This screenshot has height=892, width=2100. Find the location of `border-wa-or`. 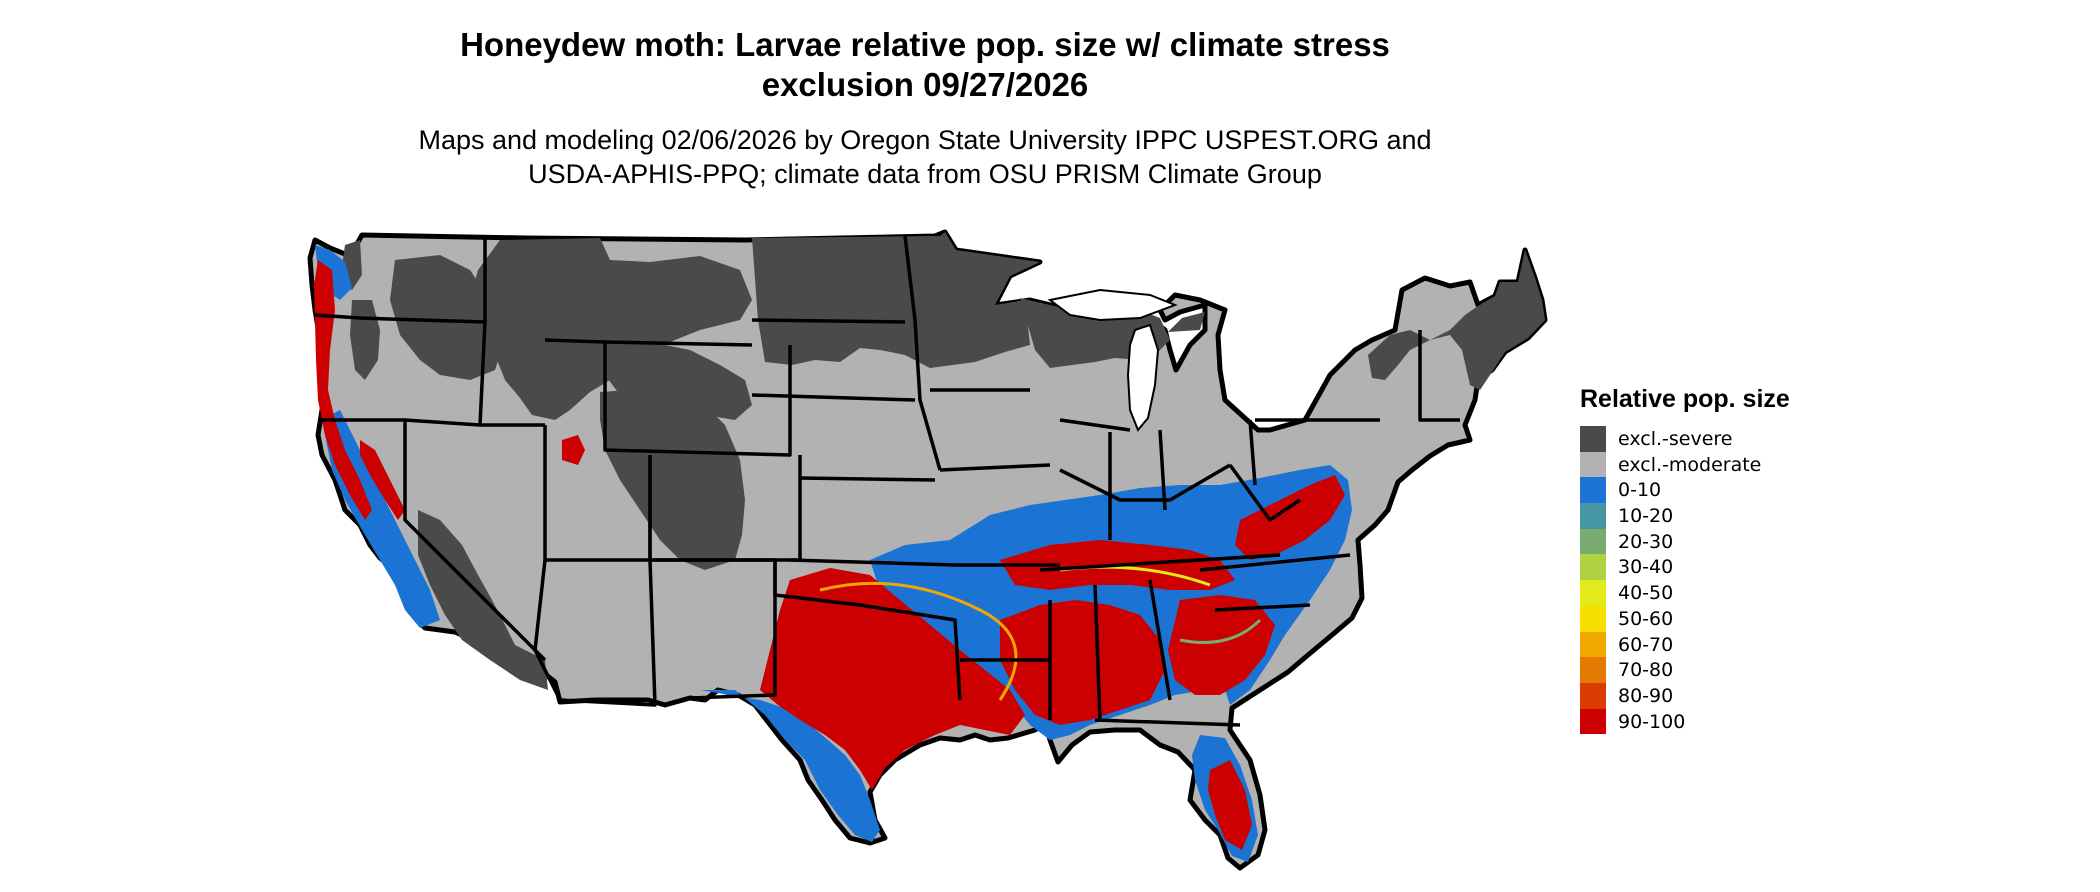

border-wa-or is located at coordinates (400, 318).